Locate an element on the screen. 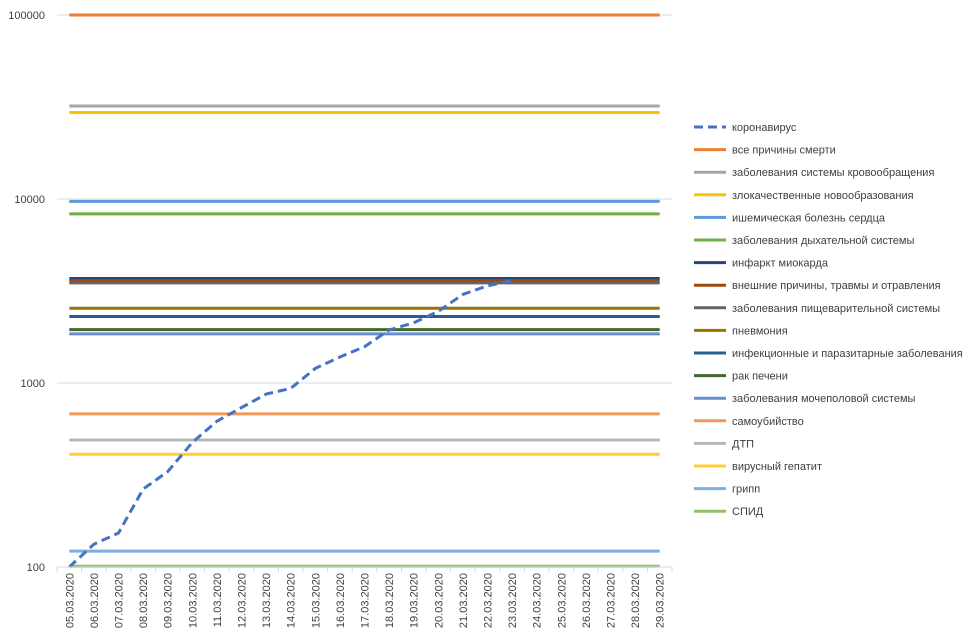 The image size is (978, 639). y-tick-label: 100 is located at coordinates (36, 568).